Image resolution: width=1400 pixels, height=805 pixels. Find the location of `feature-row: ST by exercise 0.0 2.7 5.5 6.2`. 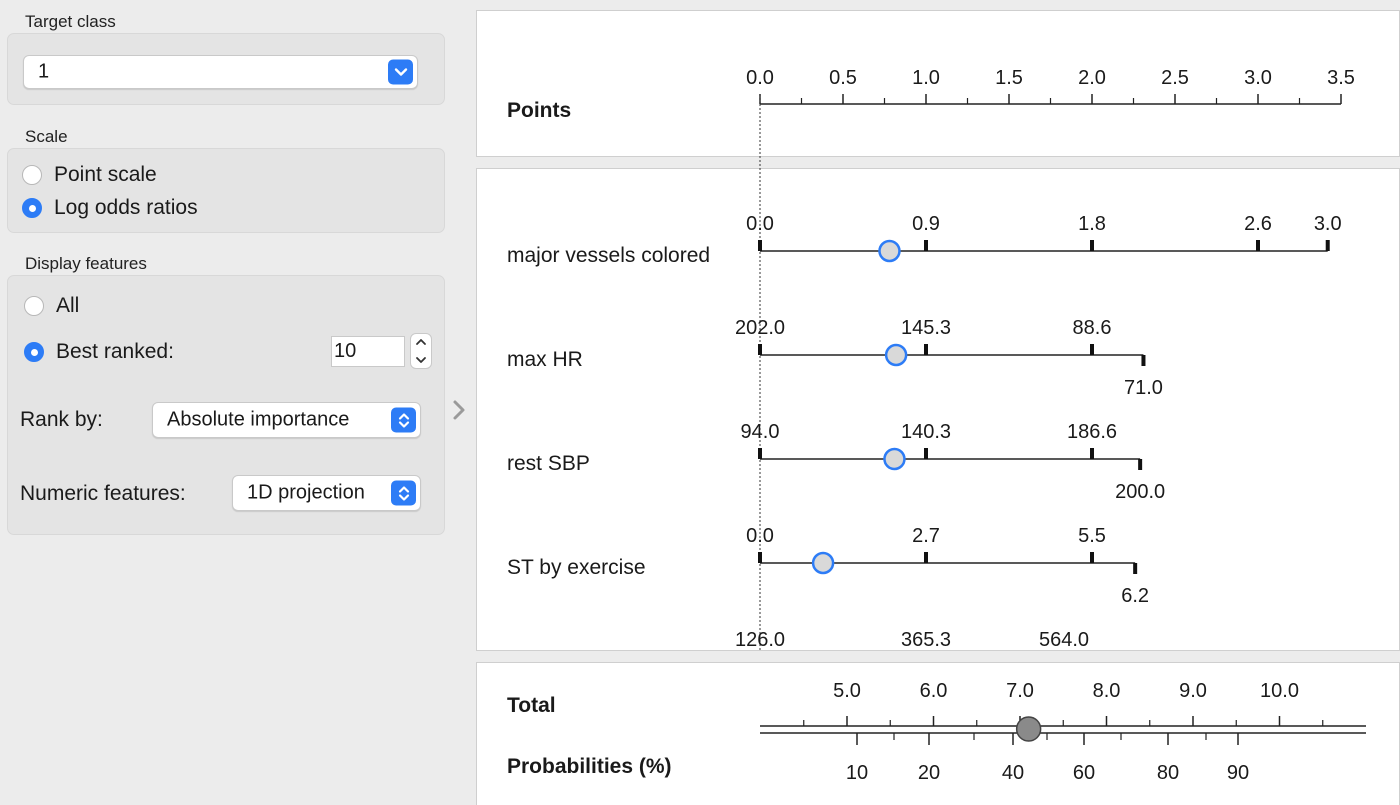

feature-row: ST by exercise 0.0 2.7 5.5 6.2 is located at coordinates (828, 566).